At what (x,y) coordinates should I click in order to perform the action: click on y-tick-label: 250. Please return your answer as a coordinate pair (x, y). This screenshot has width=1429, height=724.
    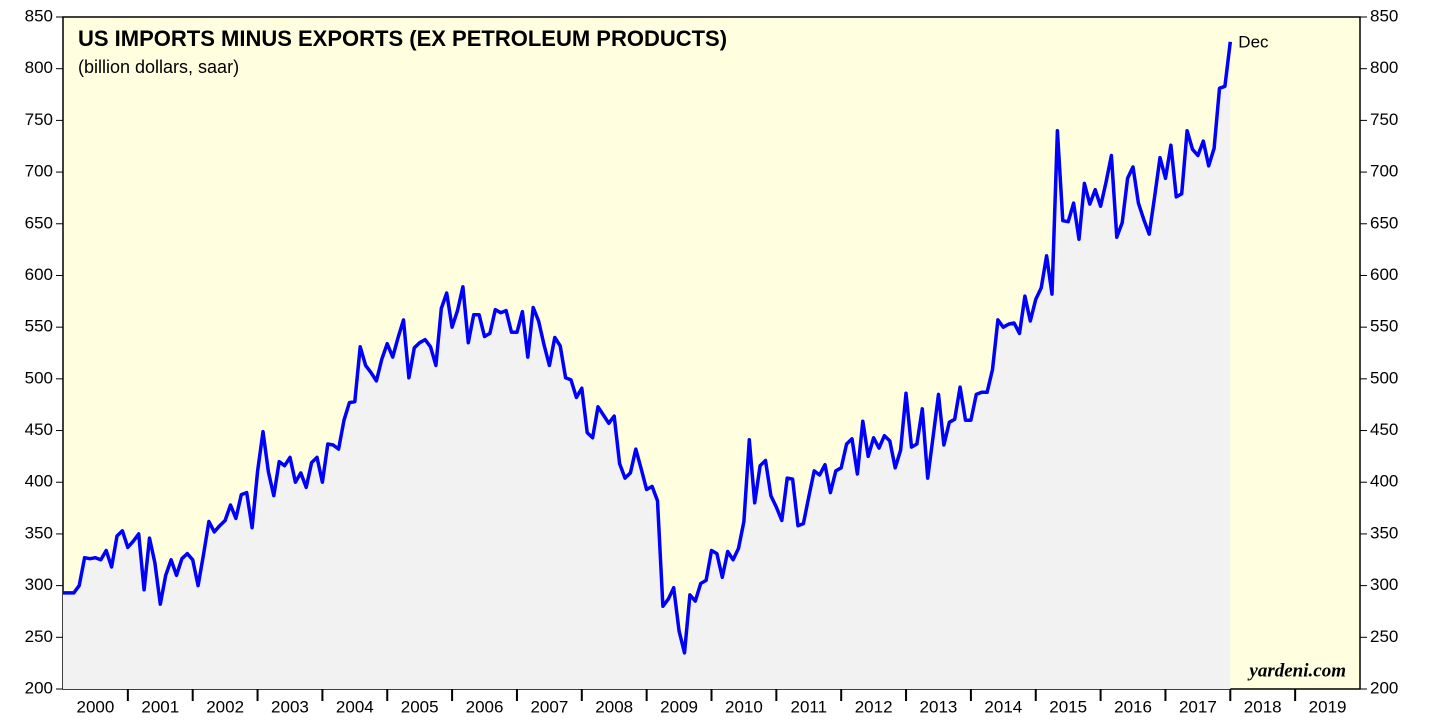
    Looking at the image, I should click on (39, 636).